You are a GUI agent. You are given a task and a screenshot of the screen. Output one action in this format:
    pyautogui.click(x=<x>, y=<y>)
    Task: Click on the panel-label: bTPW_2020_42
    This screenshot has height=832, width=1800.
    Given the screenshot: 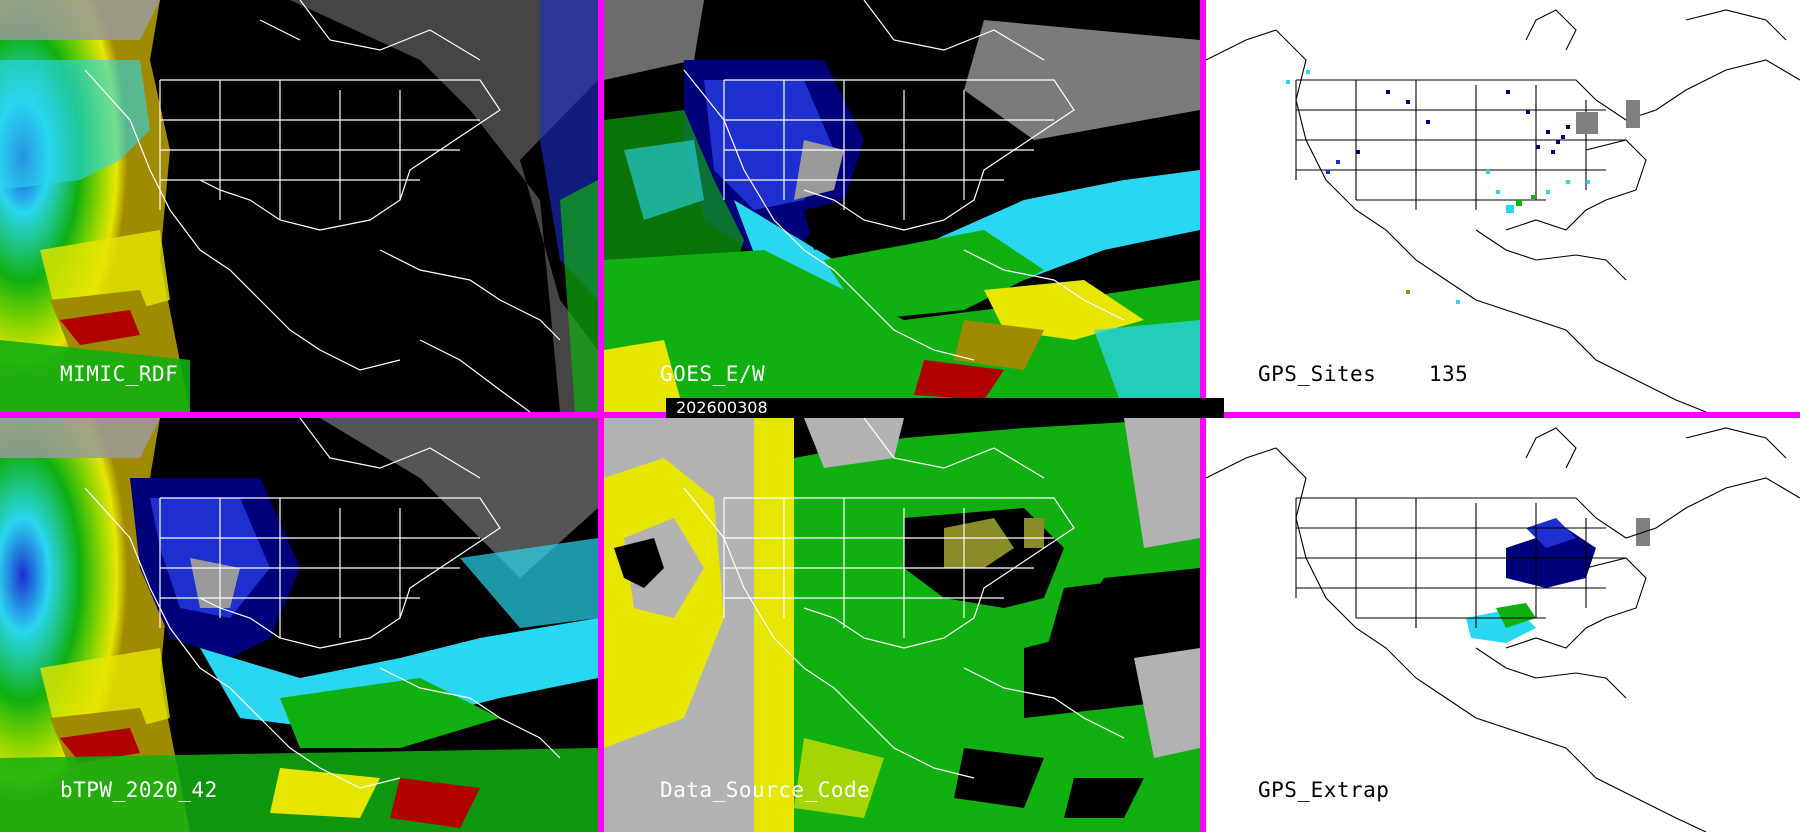 What is the action you would take?
    pyautogui.click(x=139, y=790)
    